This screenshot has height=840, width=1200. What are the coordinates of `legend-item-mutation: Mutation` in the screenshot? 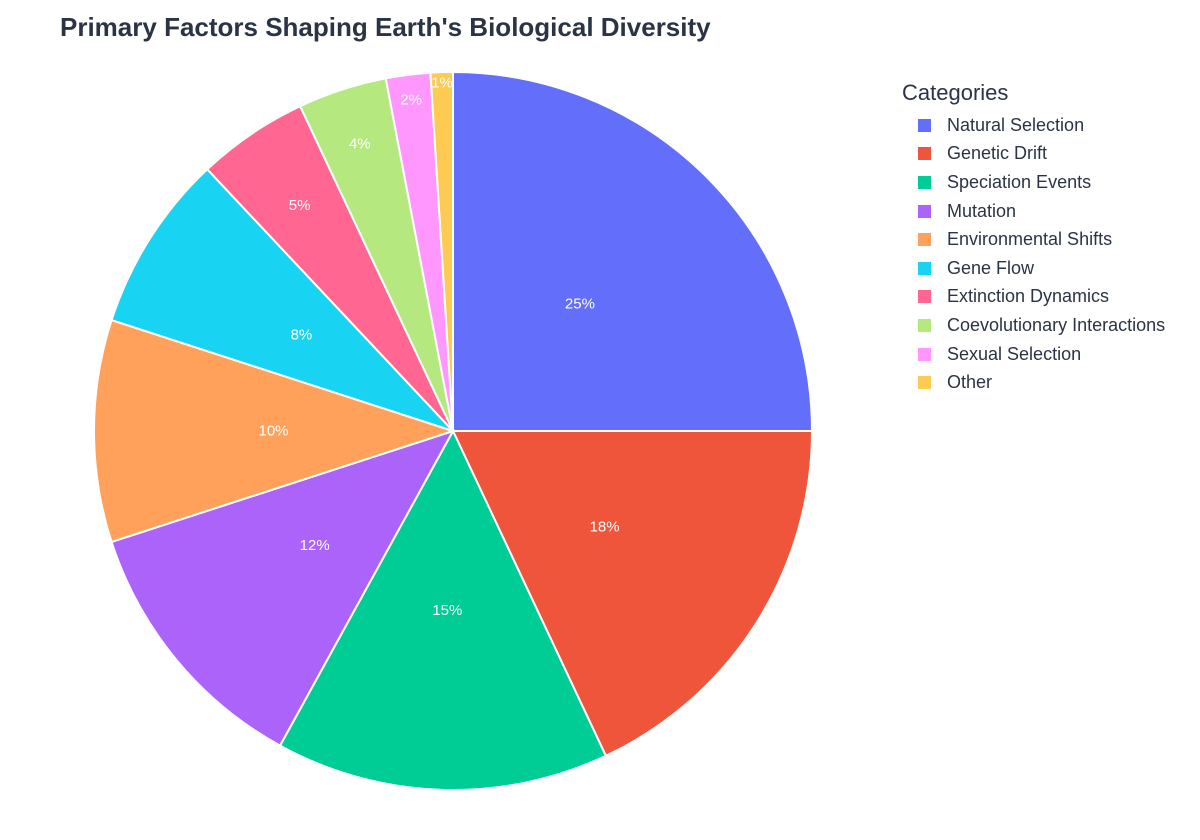 It's located at (1049, 211).